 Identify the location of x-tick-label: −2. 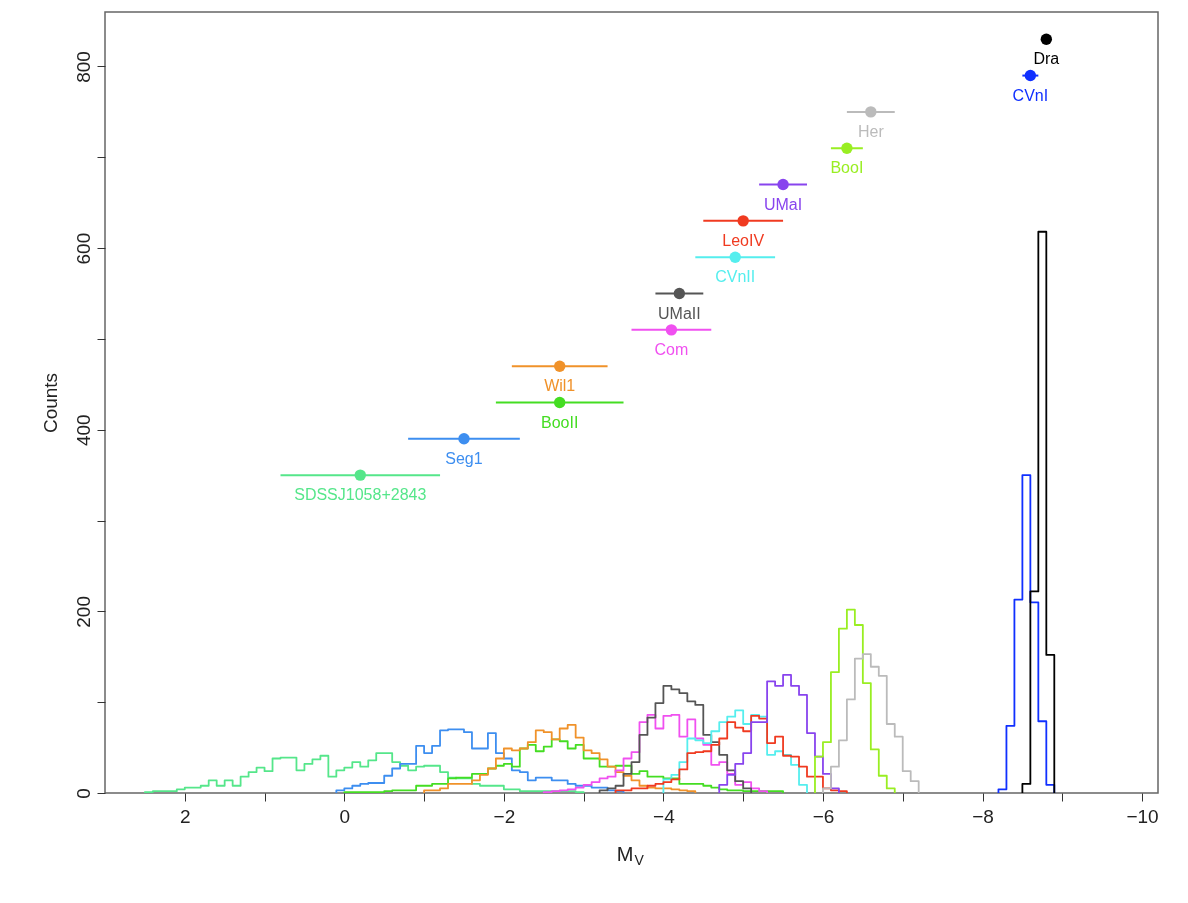
(504, 816).